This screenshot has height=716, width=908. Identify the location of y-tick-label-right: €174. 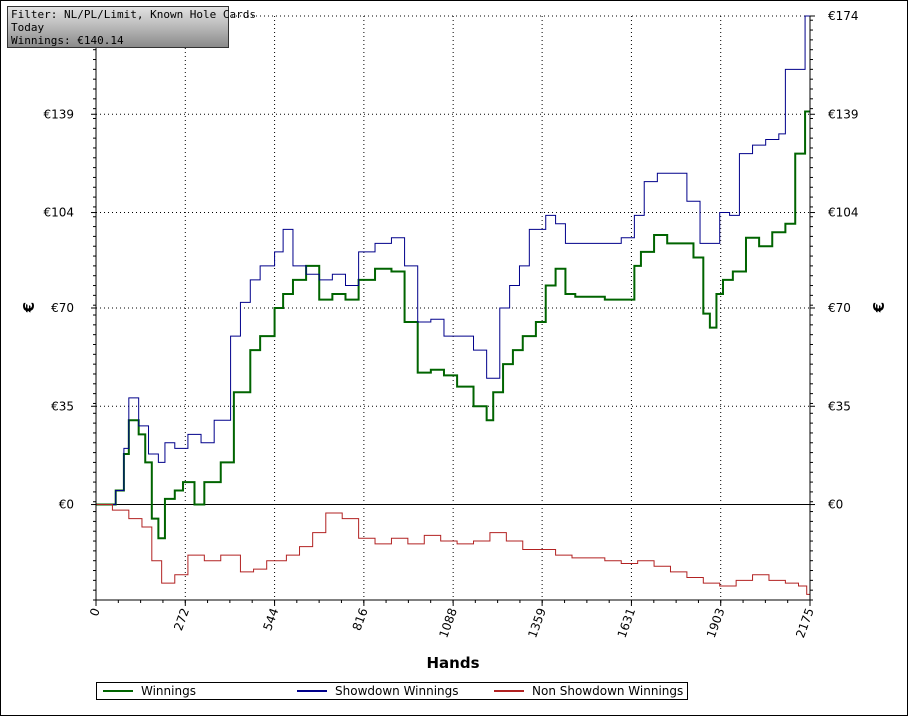
(843, 16).